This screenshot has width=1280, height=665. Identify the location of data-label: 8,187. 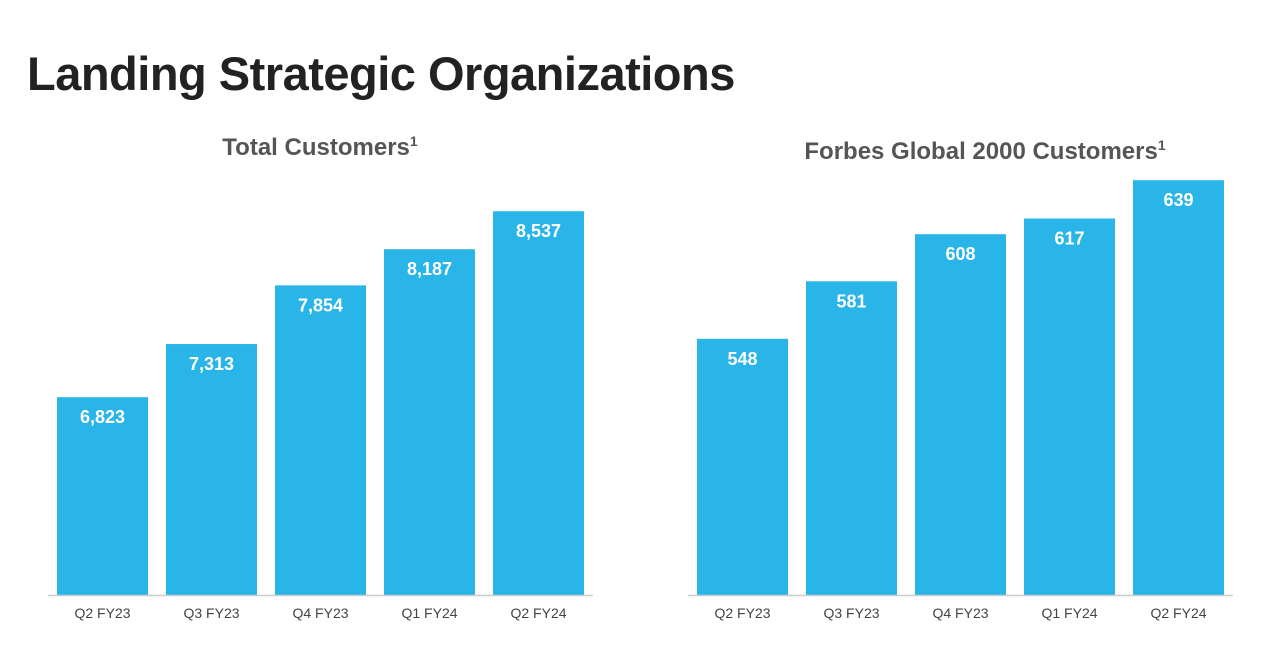
(429, 269).